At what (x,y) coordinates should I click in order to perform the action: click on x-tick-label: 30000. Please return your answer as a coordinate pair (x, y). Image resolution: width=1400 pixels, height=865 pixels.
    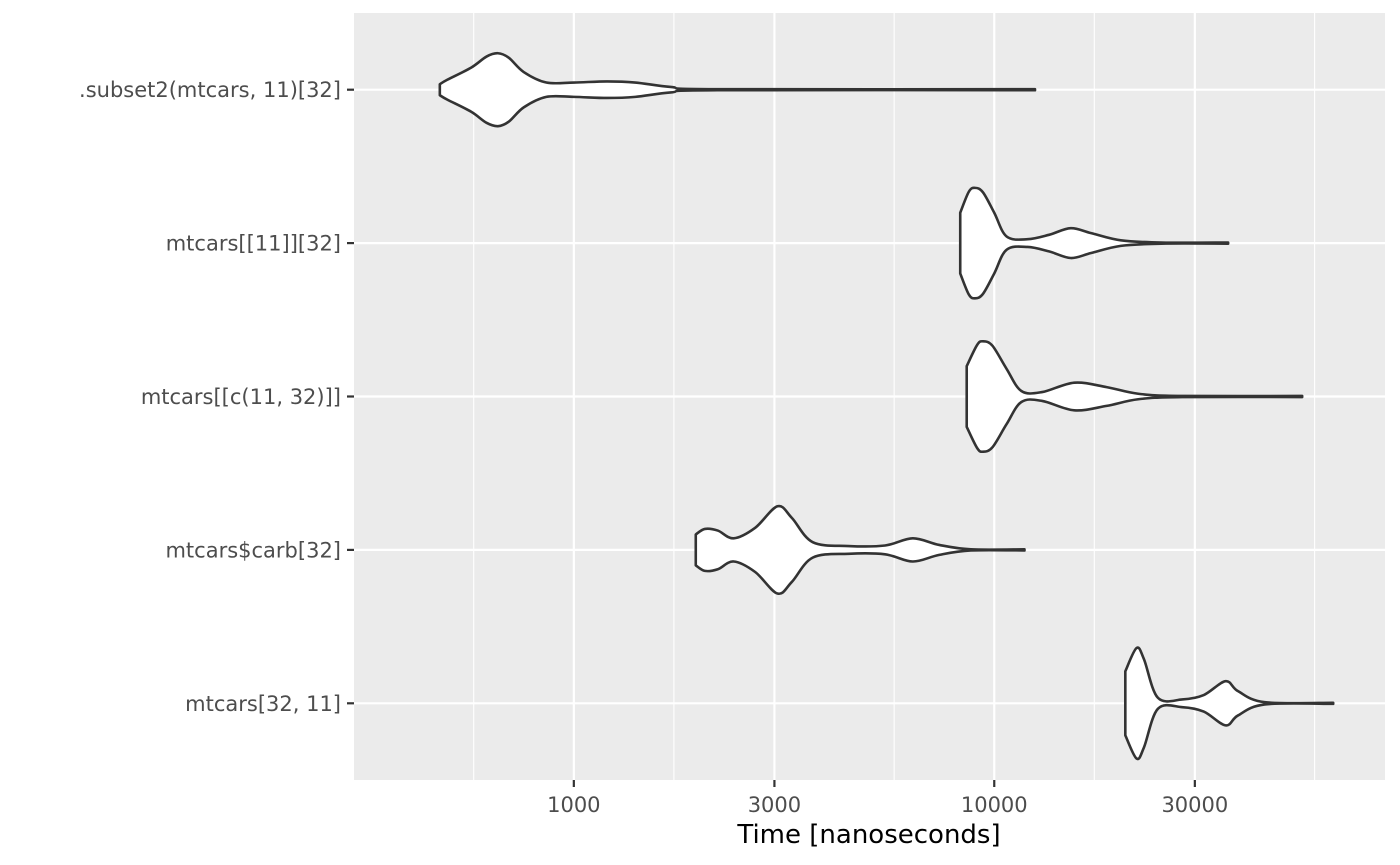
    Looking at the image, I should click on (1194, 805).